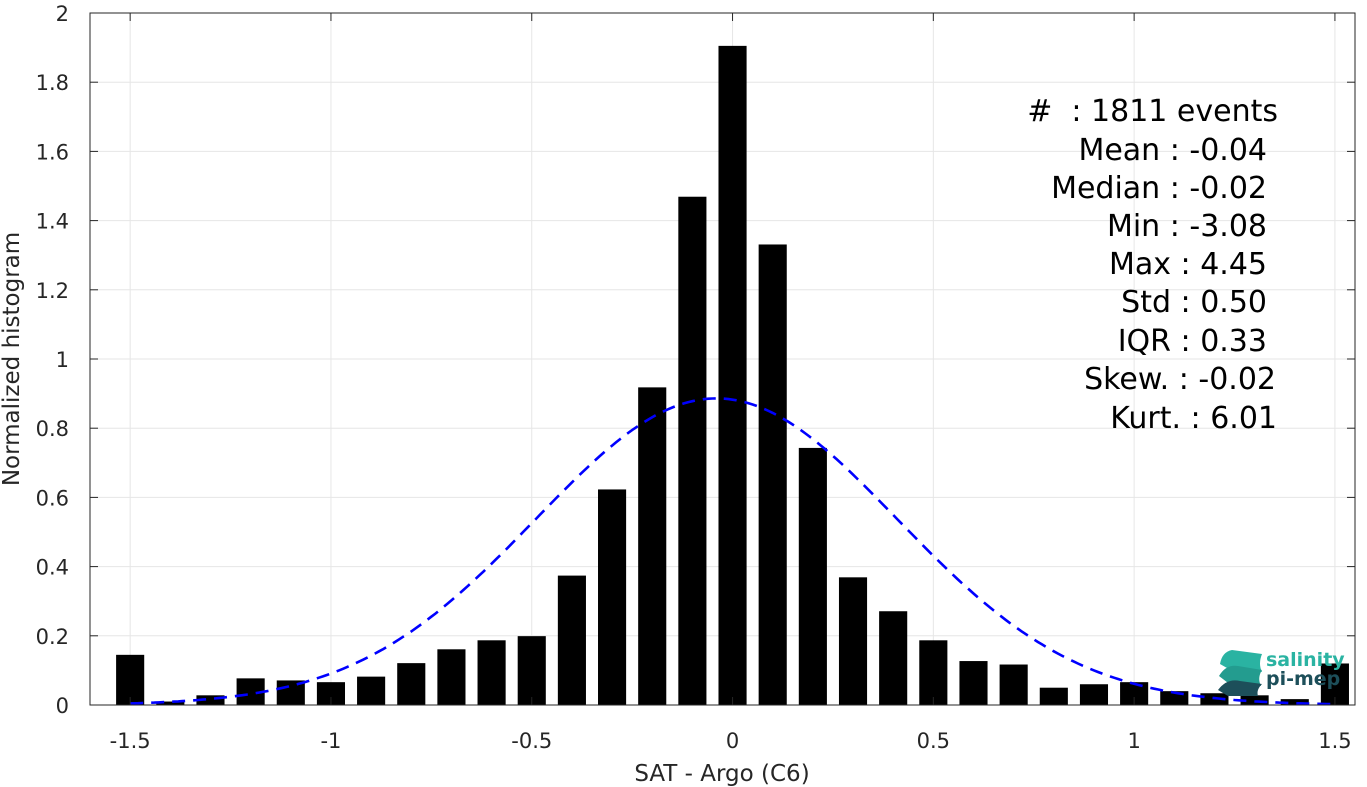 This screenshot has height=787, width=1367. Describe the element at coordinates (1303, 679) in the screenshot. I see `logo-pimep: pi-mep` at that location.